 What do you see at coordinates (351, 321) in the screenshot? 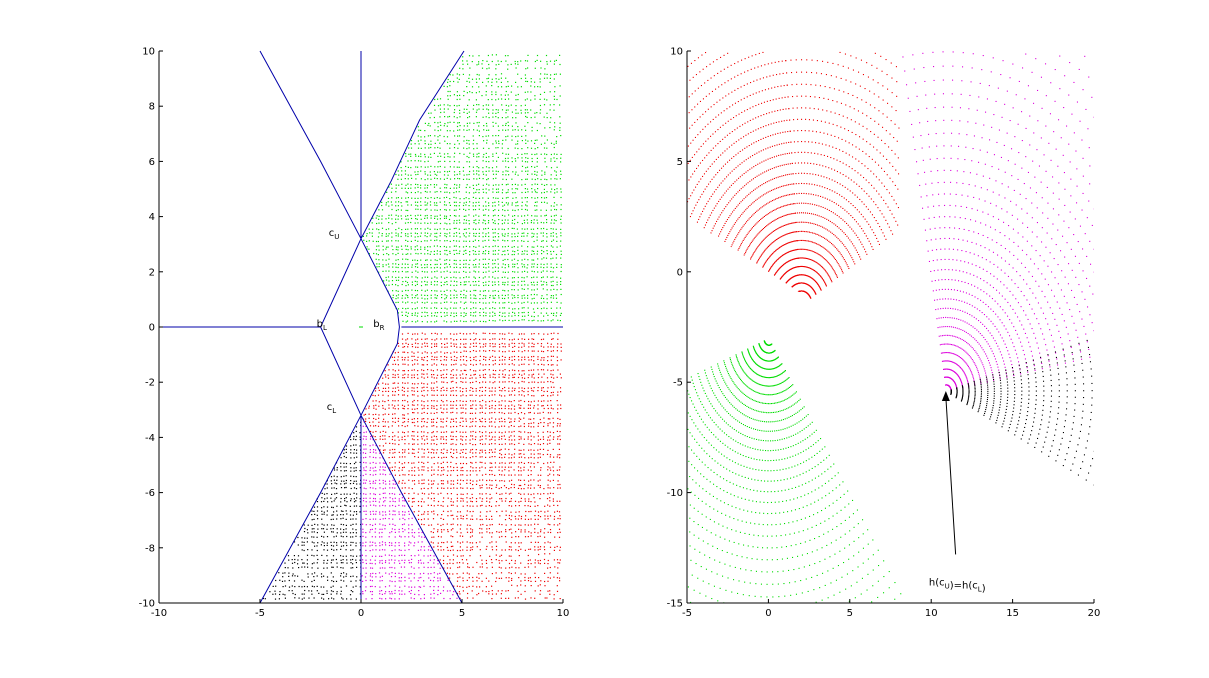
I see `left-annotations: cU bL bR cL` at bounding box center [351, 321].